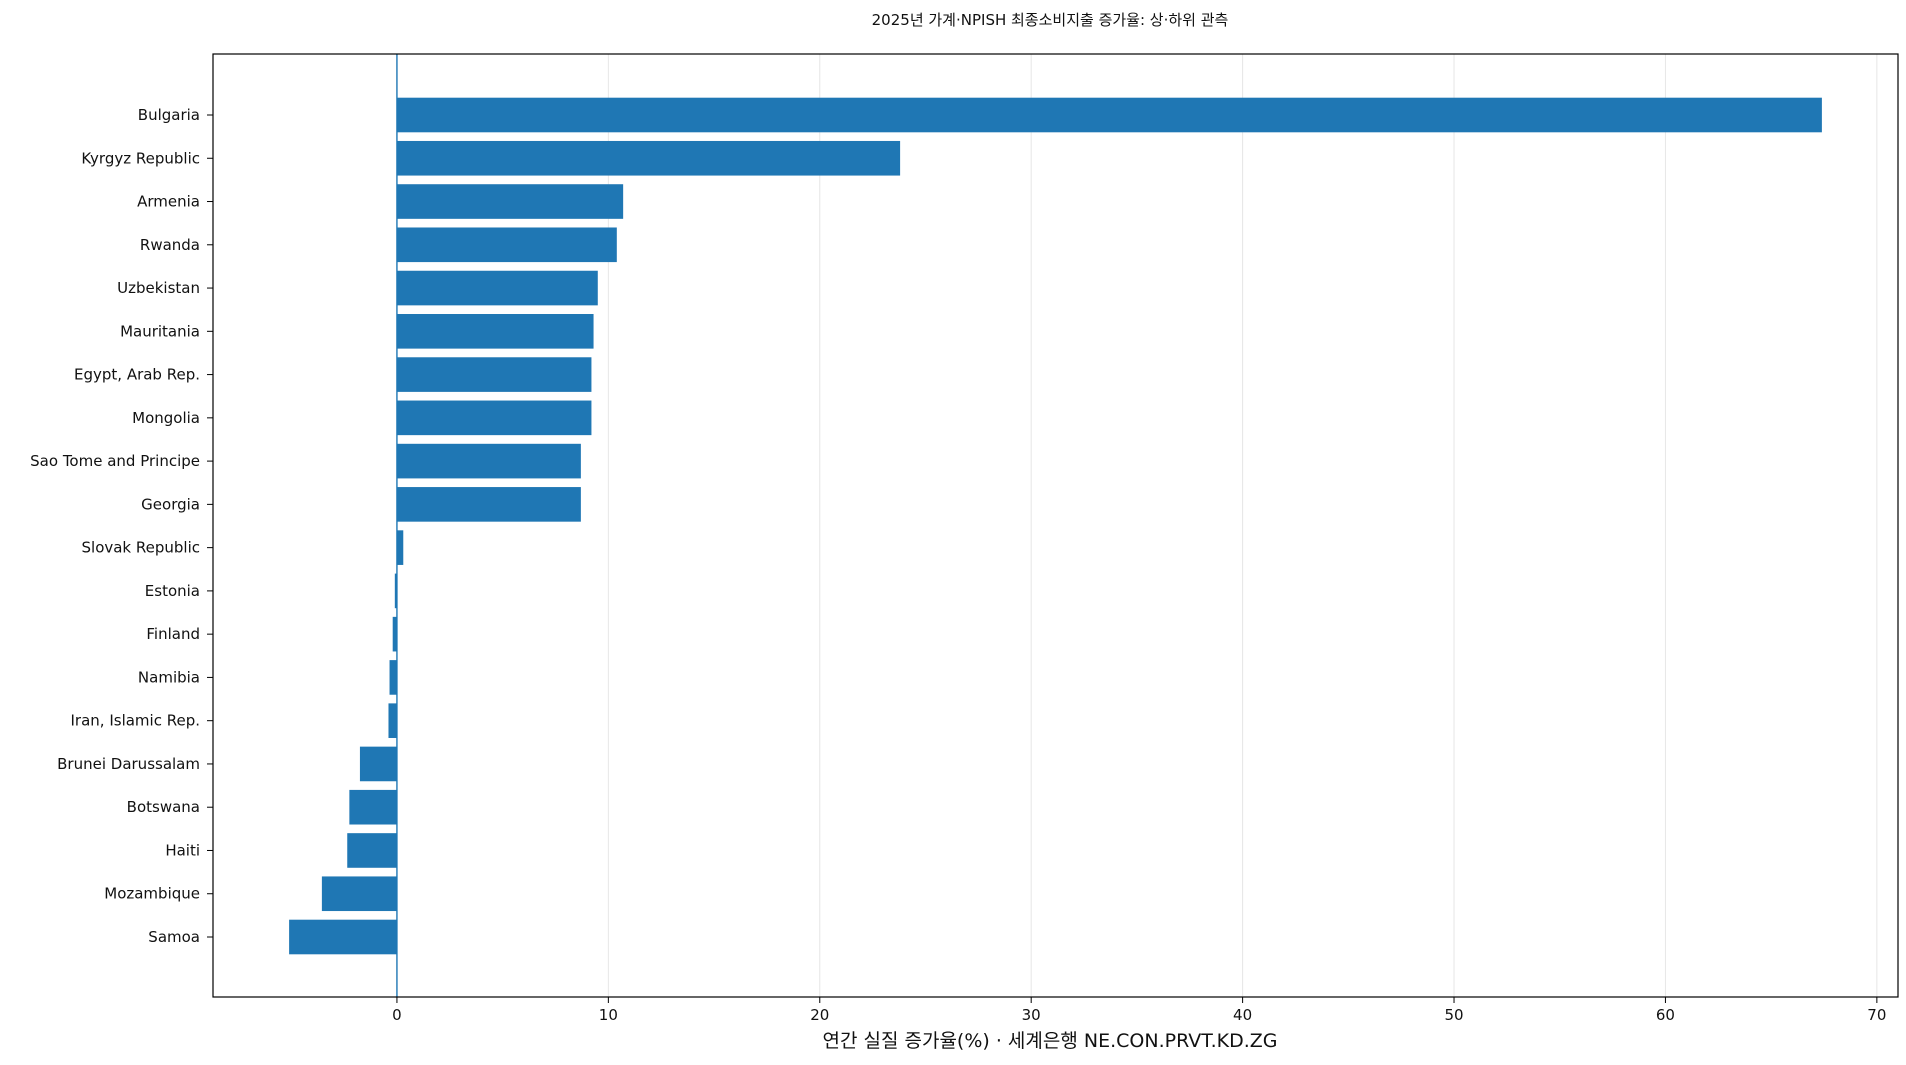 Image resolution: width=1906 pixels, height=1065 pixels. What do you see at coordinates (169, 677) in the screenshot?
I see `y-tick-label: Namibia` at bounding box center [169, 677].